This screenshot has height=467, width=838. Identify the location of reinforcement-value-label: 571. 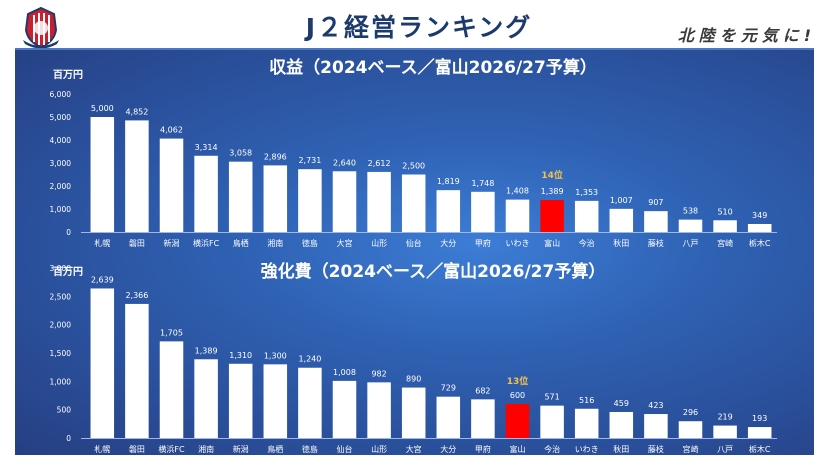
(551, 397).